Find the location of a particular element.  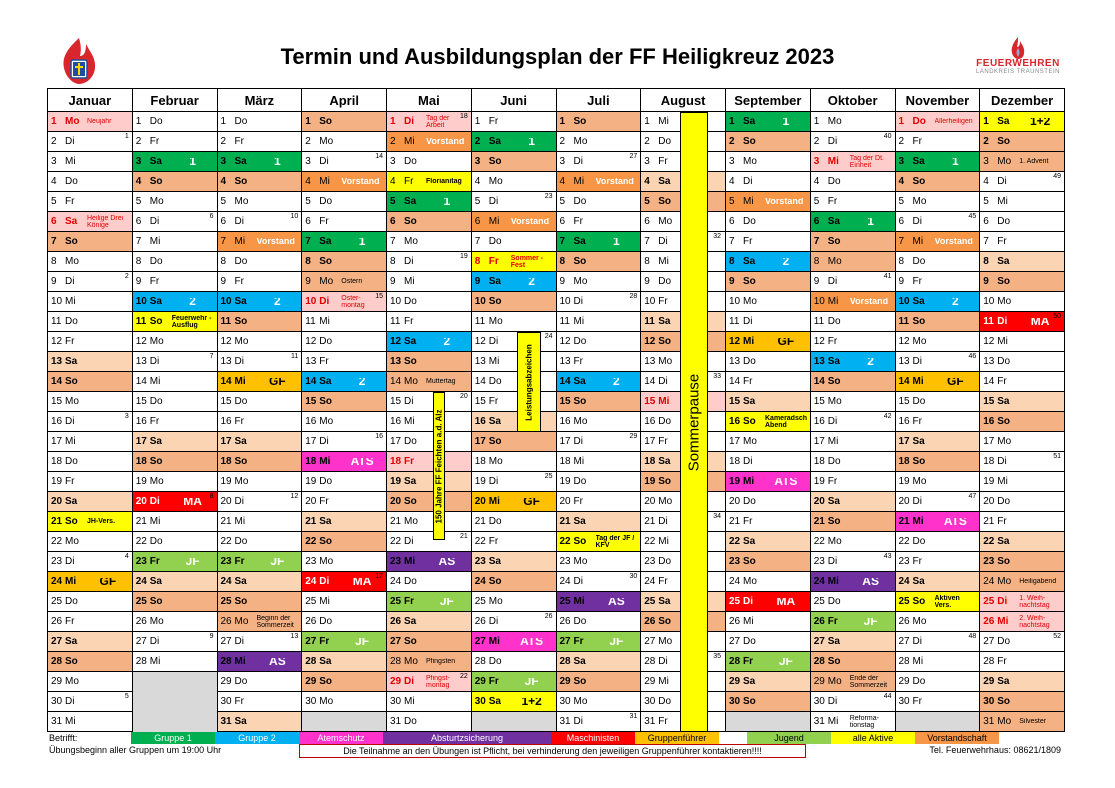

week-number: 3 is located at coordinates (126, 416).